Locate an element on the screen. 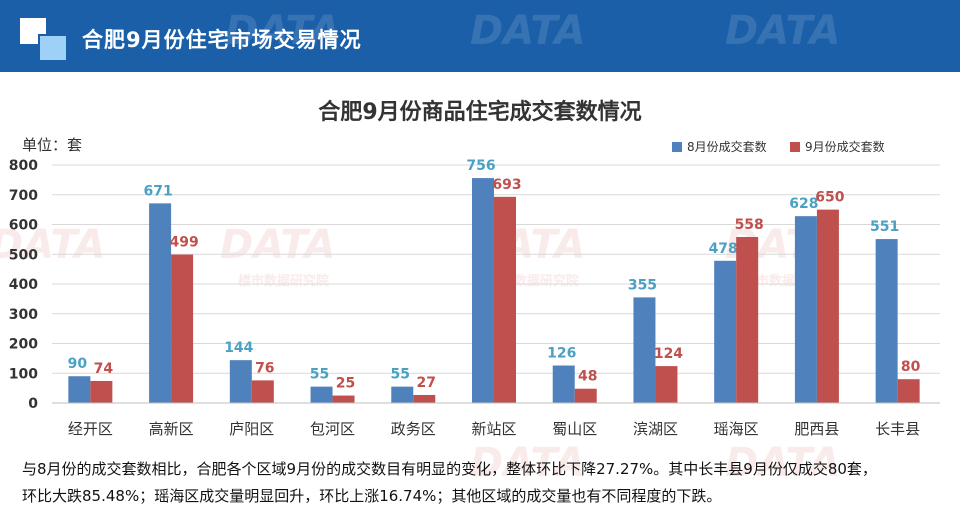 The height and width of the screenshot is (516, 960). page-title: 合肥9月份住宅市场交易情况 is located at coordinates (222, 40).